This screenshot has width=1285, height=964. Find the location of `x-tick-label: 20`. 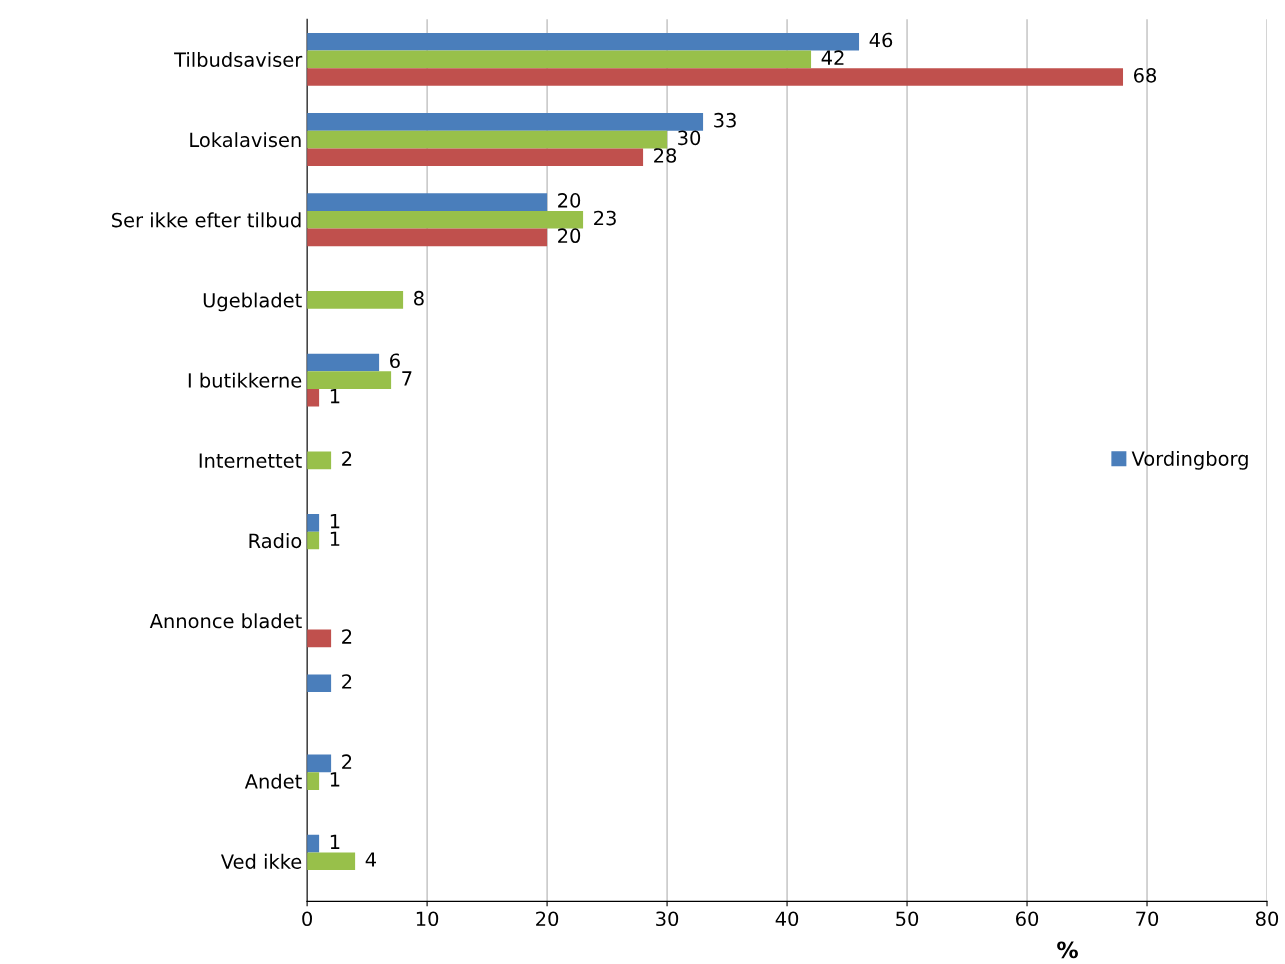

x-tick-label: 20 is located at coordinates (547, 919).